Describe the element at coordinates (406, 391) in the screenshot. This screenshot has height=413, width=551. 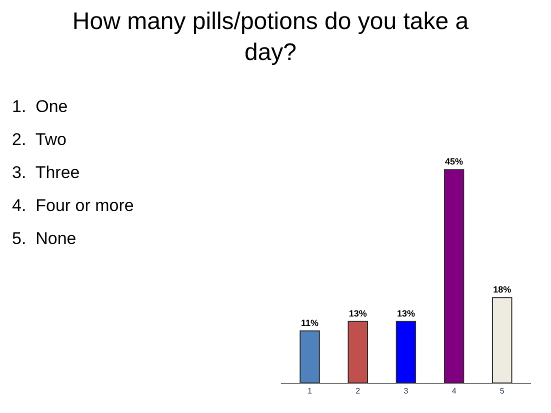
I see `x-tick-label: 3` at that location.